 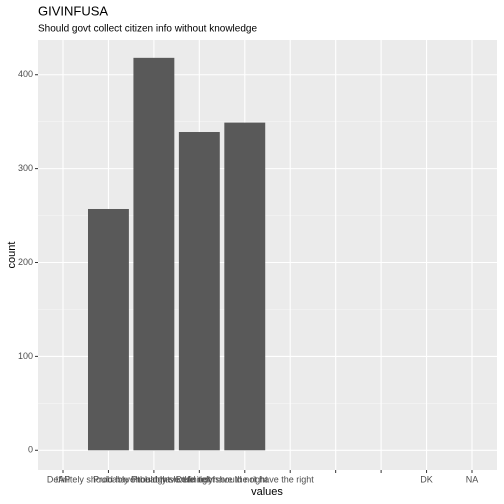 I want to click on x-tick-label: Definitely should have the right, so click(x=109, y=479).